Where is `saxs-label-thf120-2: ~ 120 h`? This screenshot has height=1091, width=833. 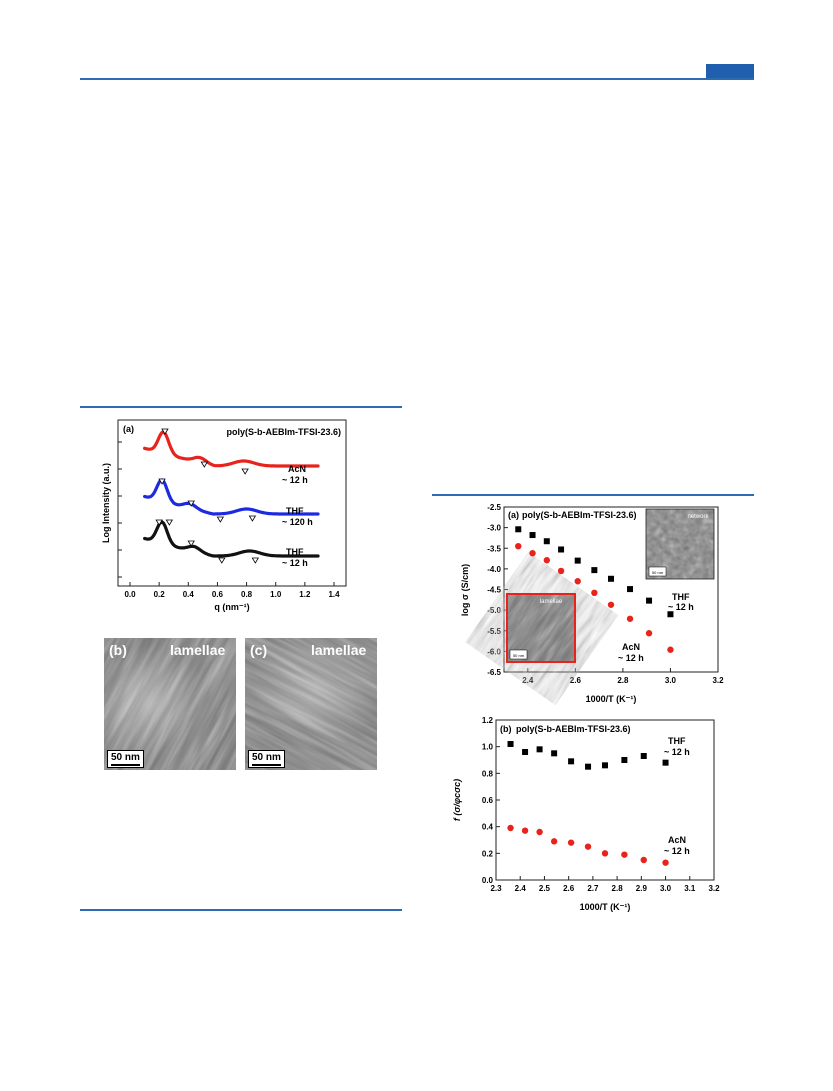
saxs-label-thf120-2: ~ 120 h is located at coordinates (297, 522).